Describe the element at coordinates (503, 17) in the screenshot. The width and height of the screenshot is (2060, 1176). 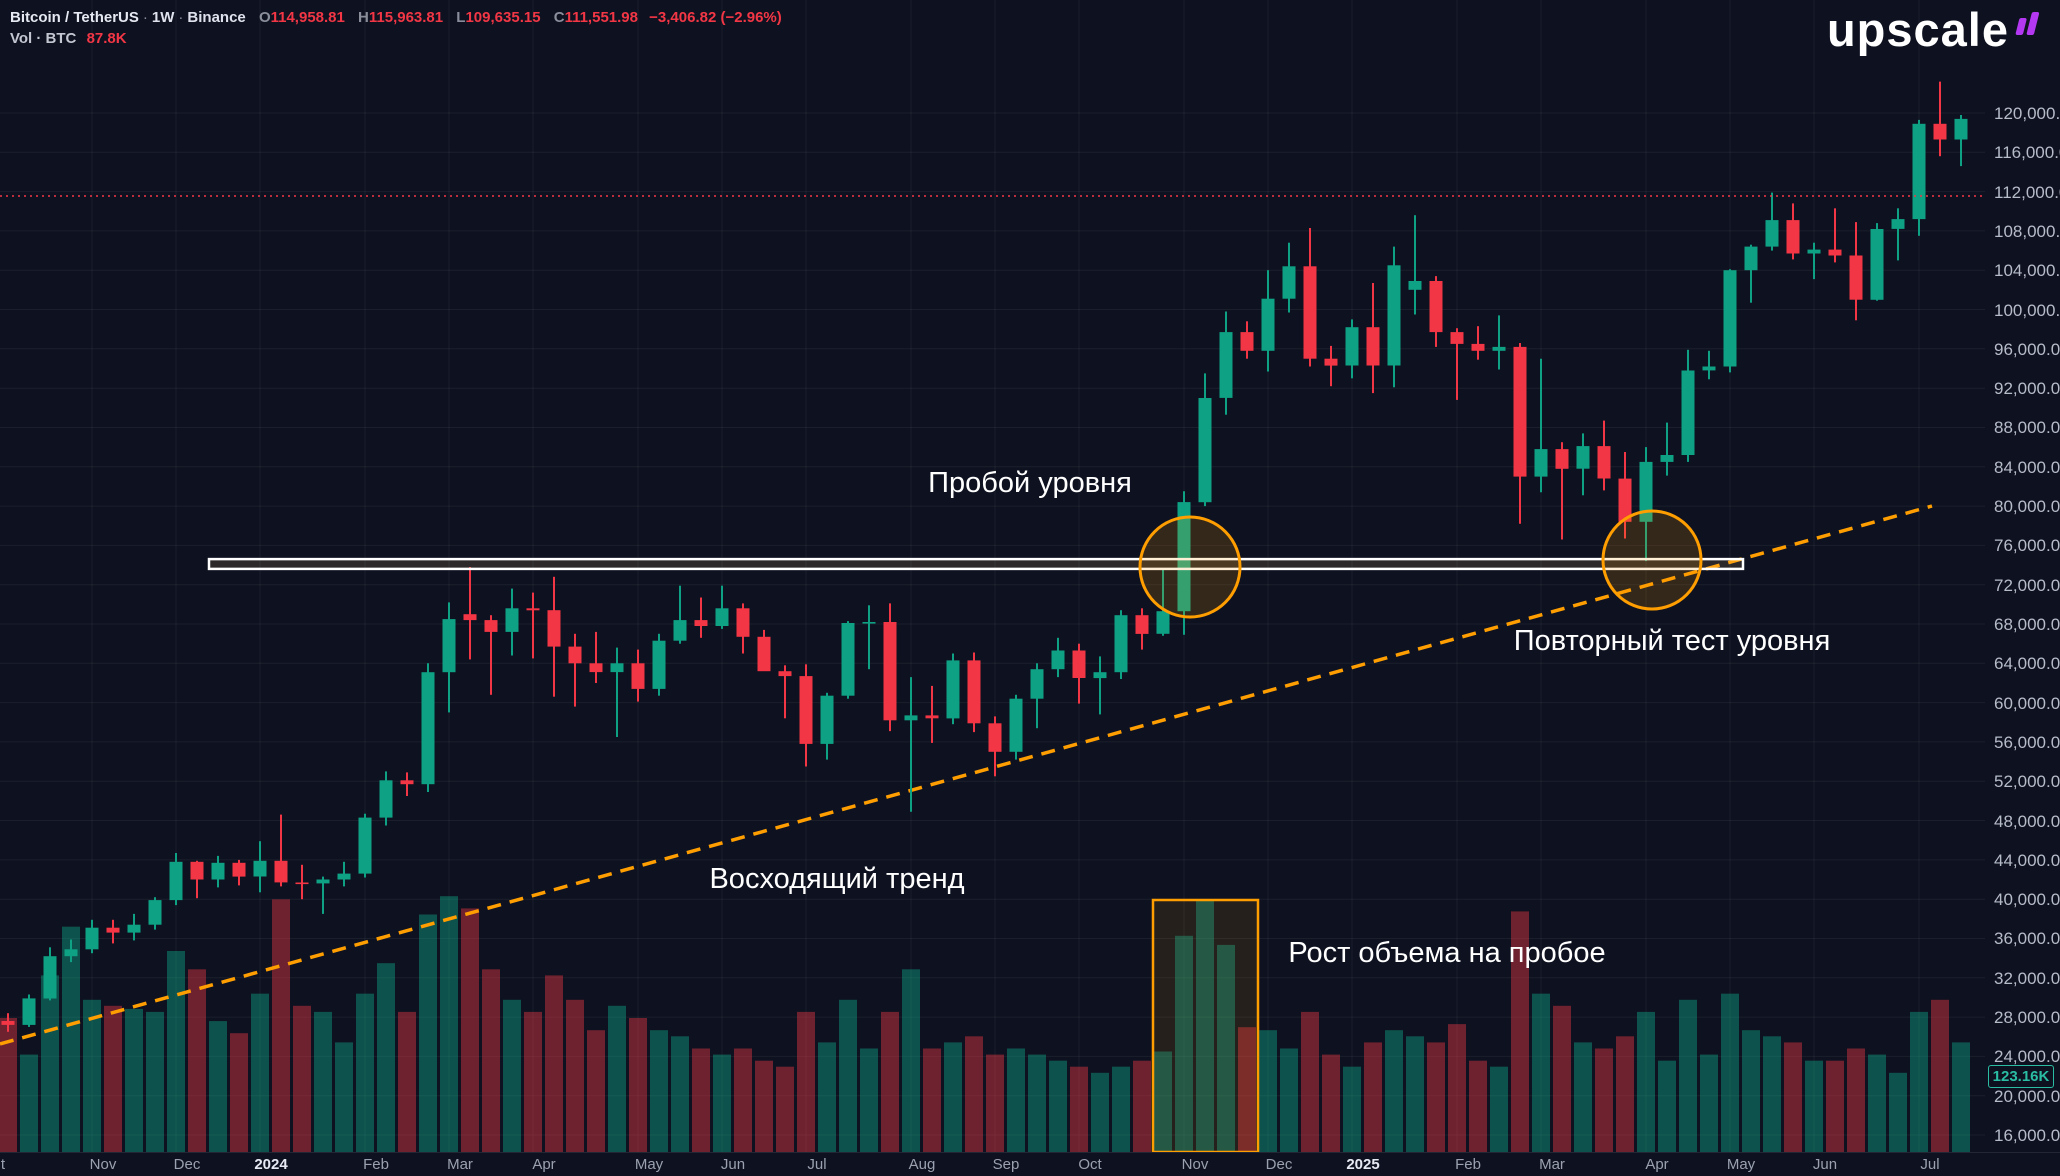
I see `low-value: 109,635.15` at that location.